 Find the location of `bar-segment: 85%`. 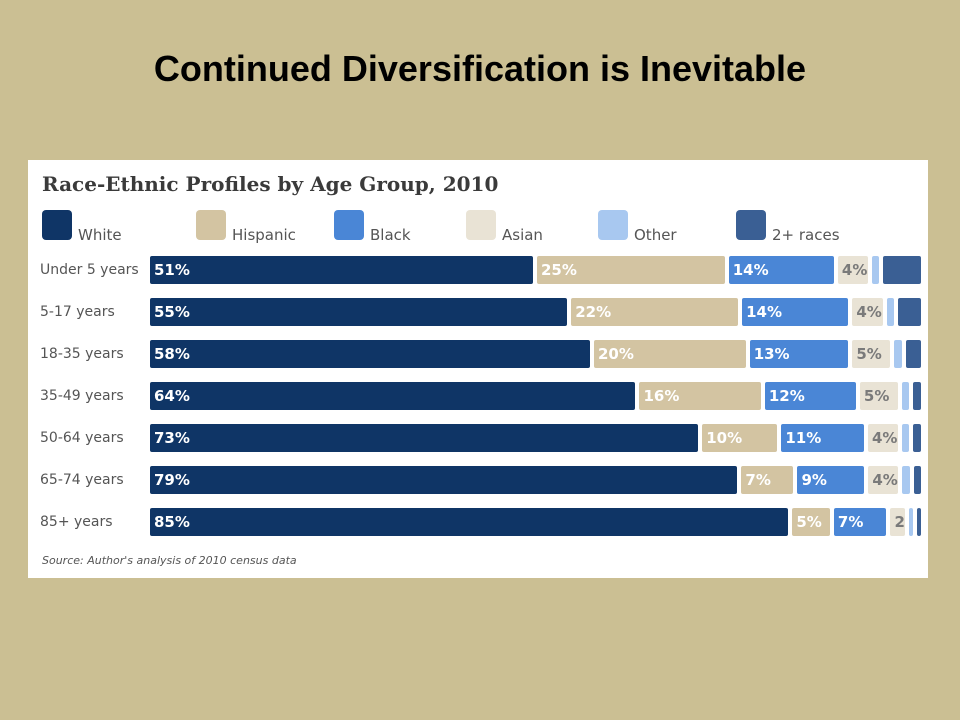

bar-segment: 85% is located at coordinates (469, 522).